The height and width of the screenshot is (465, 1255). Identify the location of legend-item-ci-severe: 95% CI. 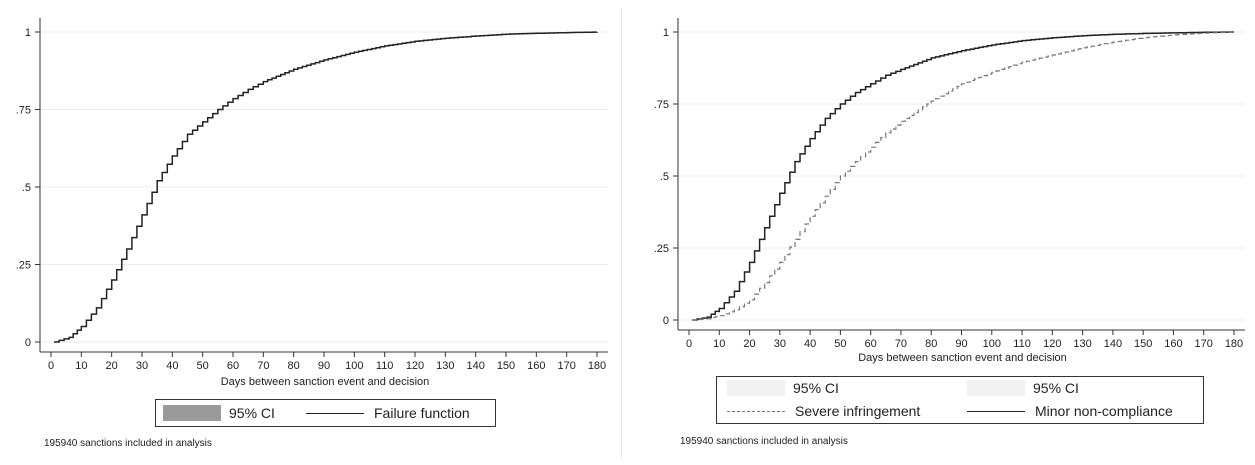
(783, 388).